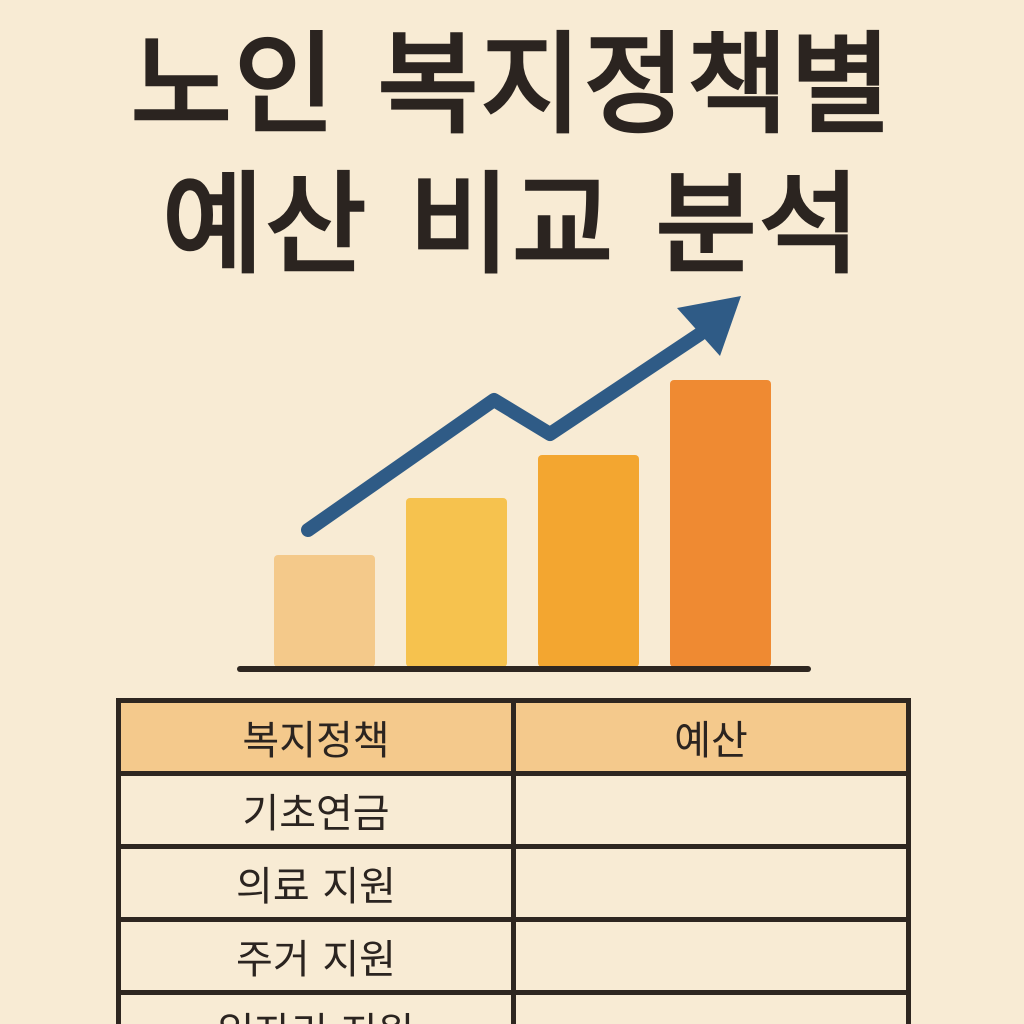  Describe the element at coordinates (316, 883) in the screenshot. I see `policy-cell: 의료 지원` at that location.